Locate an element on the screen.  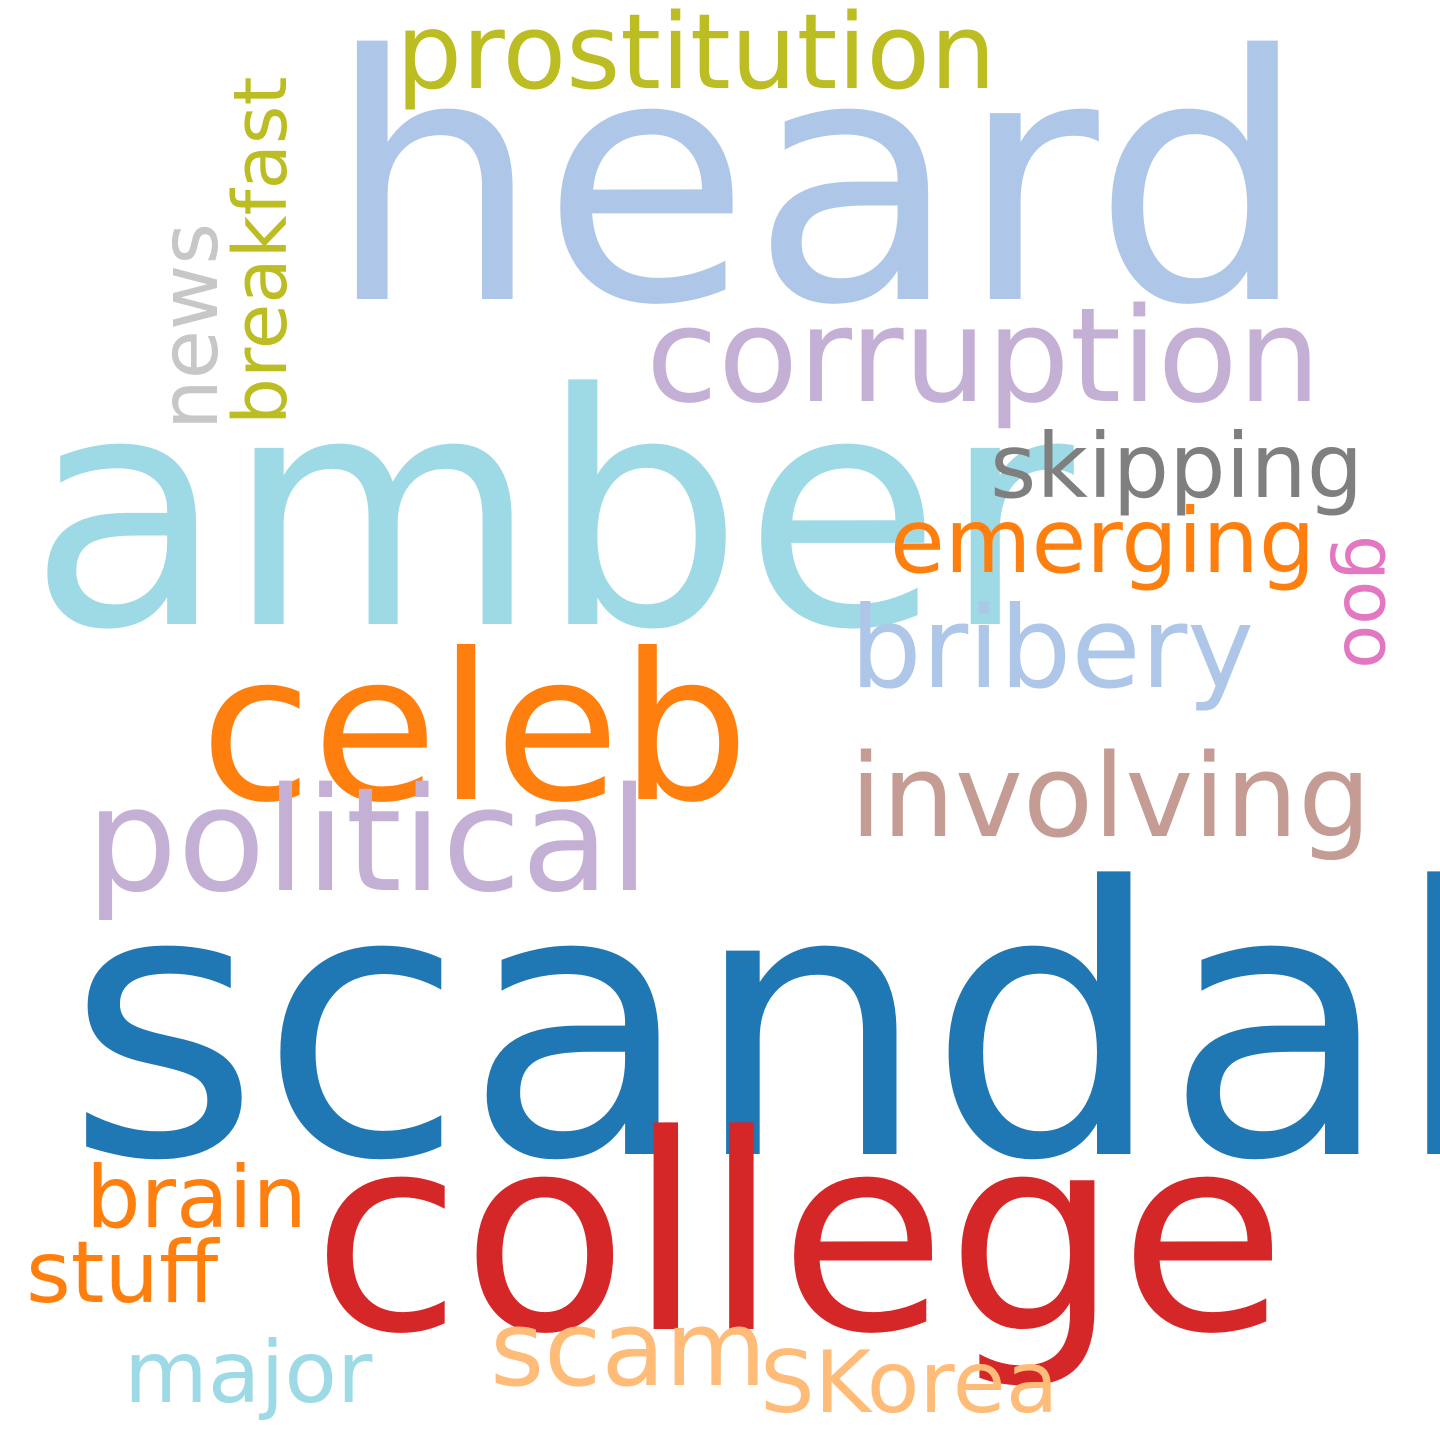
word-stuff: stuff is located at coordinates (122, 1273).